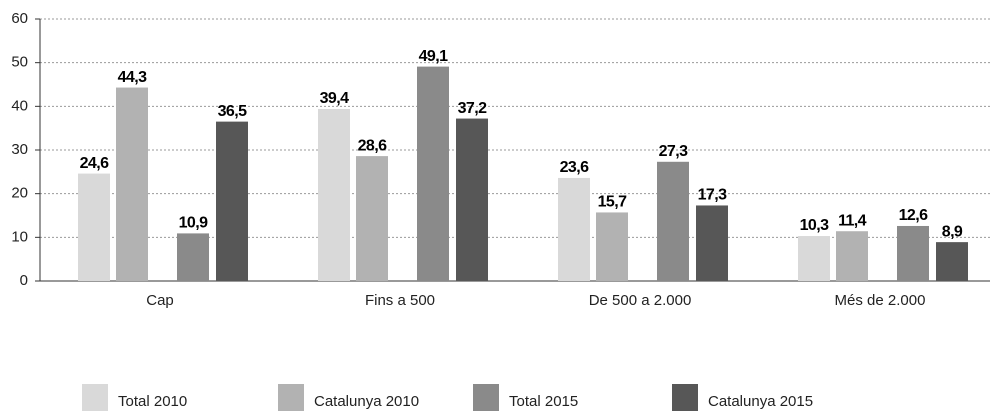 The image size is (997, 411). What do you see at coordinates (673, 151) in the screenshot?
I see `data-label: 27,3` at bounding box center [673, 151].